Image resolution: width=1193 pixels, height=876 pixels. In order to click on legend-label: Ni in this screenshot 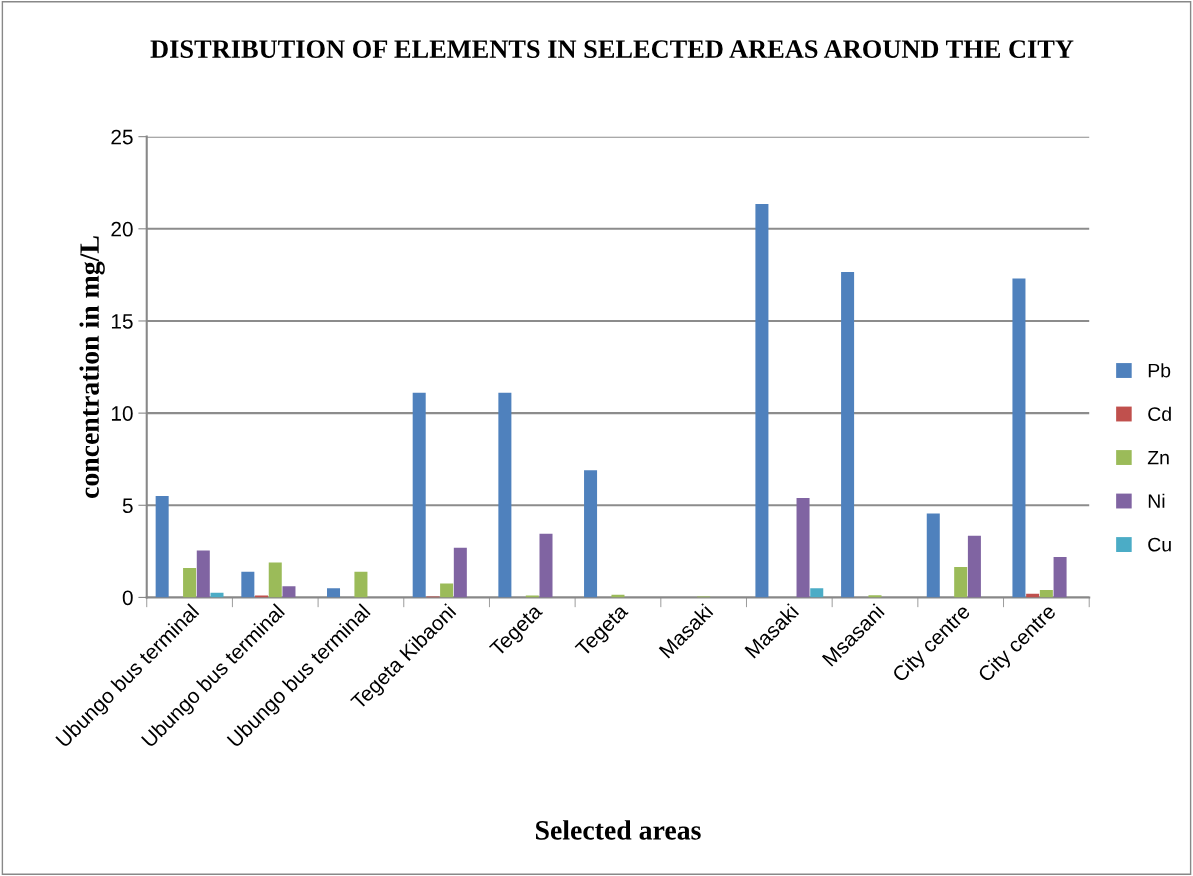, I will do `click(1156, 500)`.